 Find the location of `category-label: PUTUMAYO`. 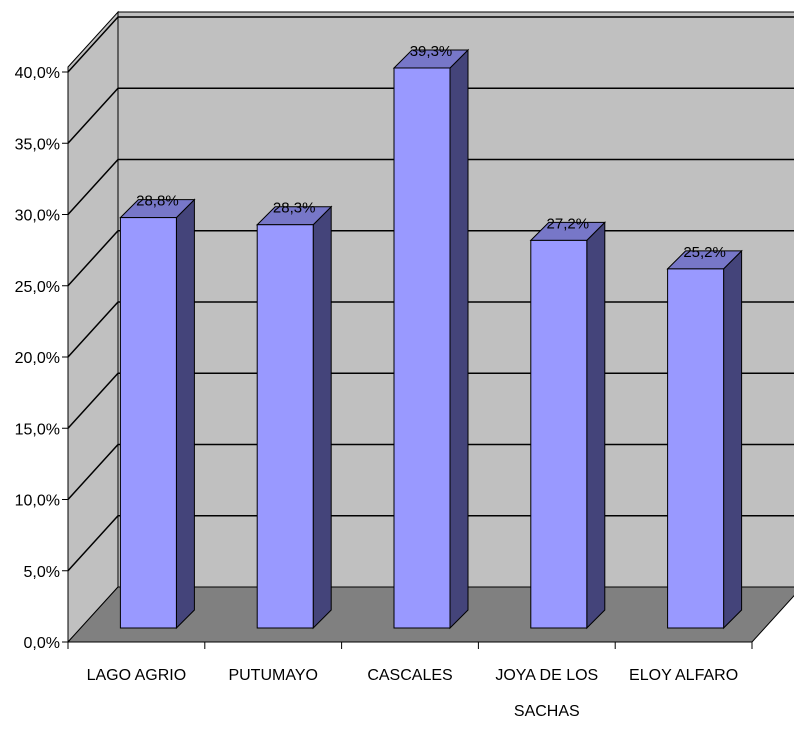

category-label: PUTUMAYO is located at coordinates (272, 675).